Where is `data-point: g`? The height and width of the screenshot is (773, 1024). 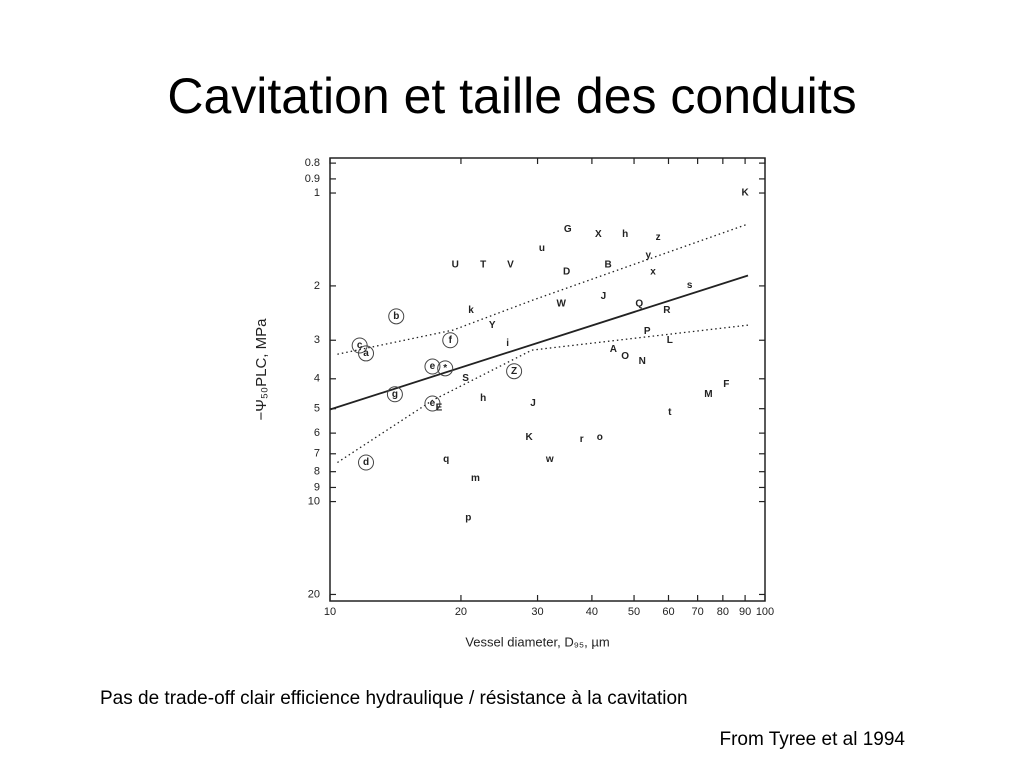
data-point: g is located at coordinates (395, 394).